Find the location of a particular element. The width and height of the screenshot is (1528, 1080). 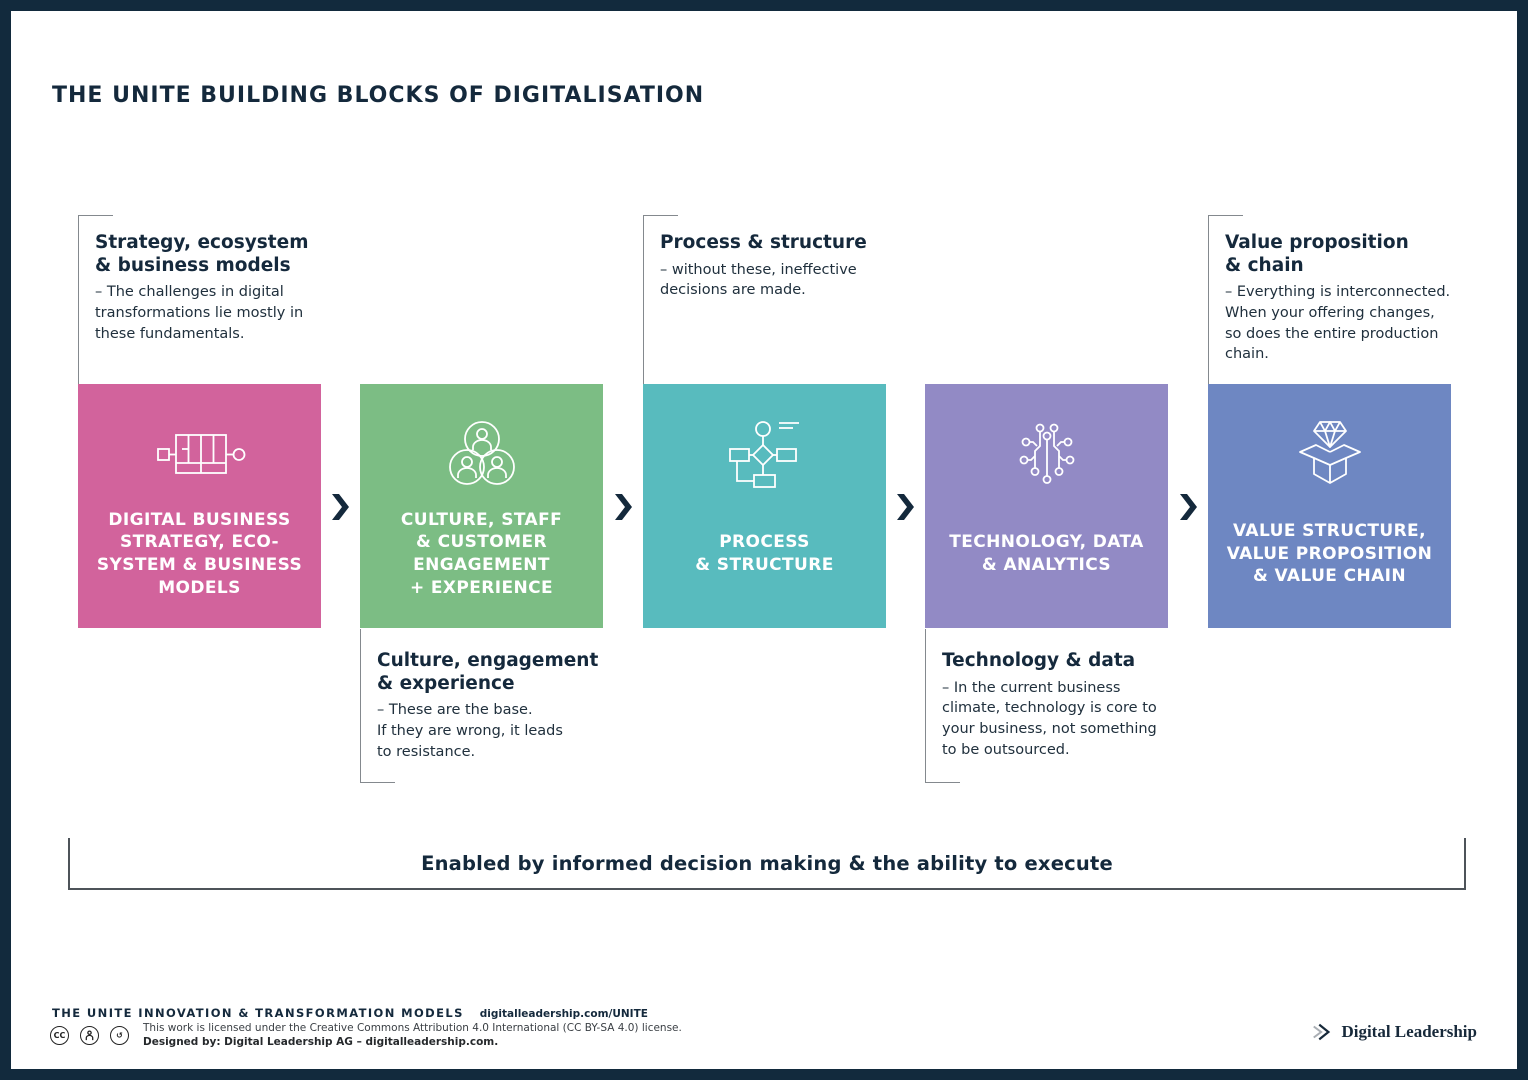

block-label: TECHNOLOGY, DATA & ANALYTICS is located at coordinates (1046, 553).